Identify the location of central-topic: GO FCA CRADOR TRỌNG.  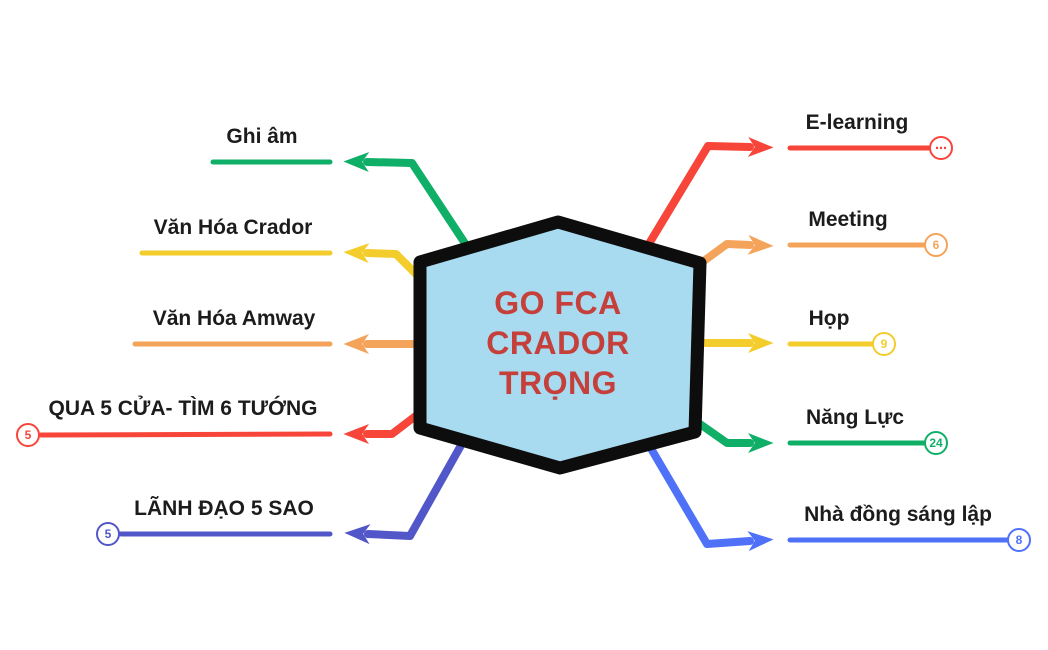
(557, 343).